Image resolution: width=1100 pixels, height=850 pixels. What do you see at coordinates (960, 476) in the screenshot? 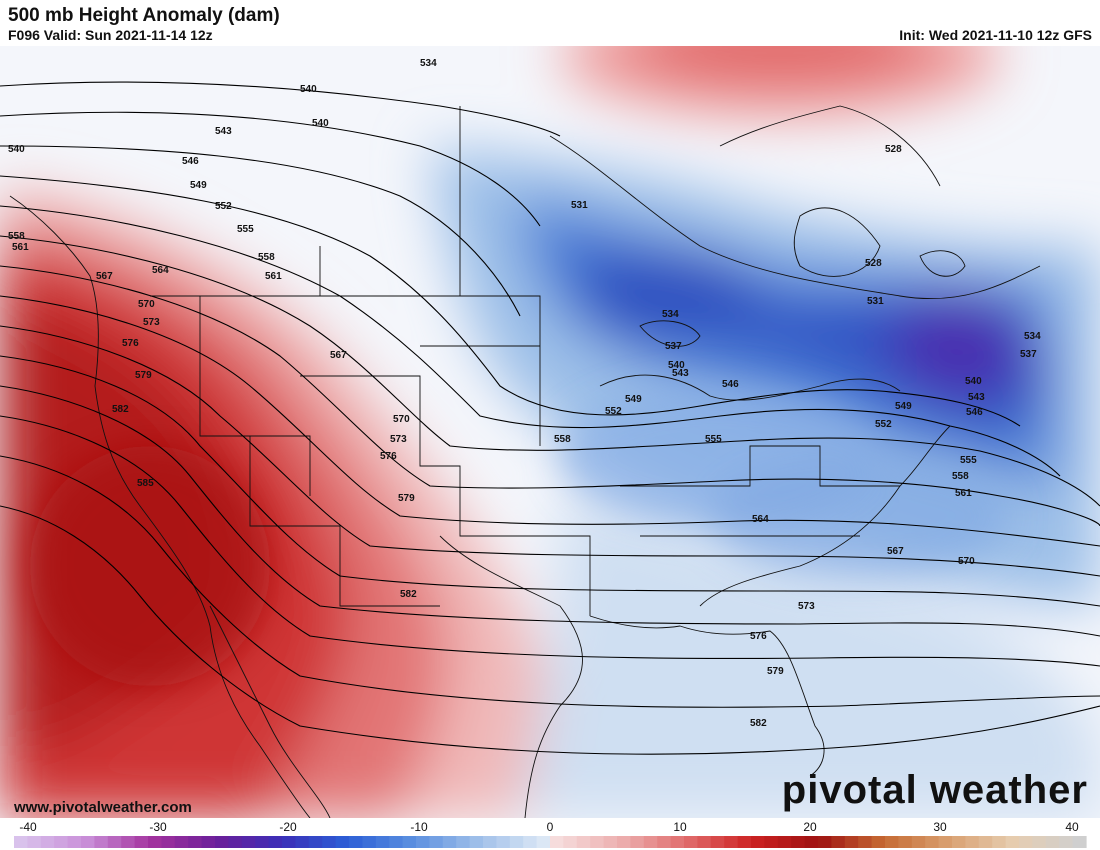
I see `contour-label: 558` at bounding box center [960, 476].